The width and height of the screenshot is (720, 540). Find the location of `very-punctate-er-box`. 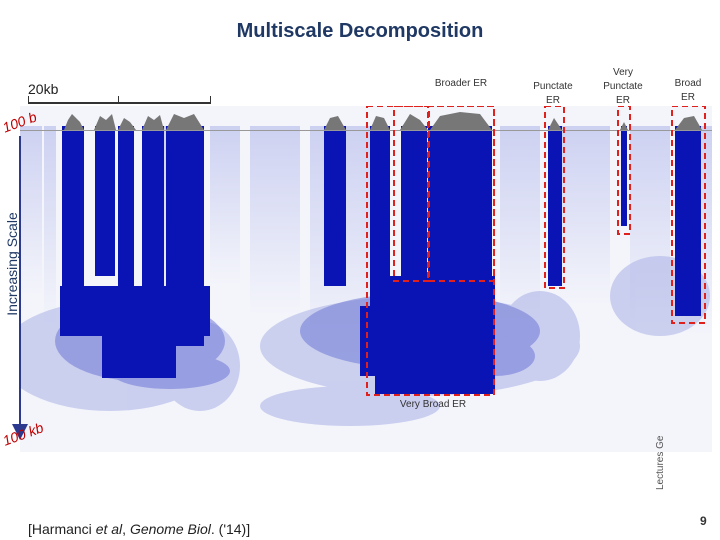

very-punctate-er-box is located at coordinates (624, 170).